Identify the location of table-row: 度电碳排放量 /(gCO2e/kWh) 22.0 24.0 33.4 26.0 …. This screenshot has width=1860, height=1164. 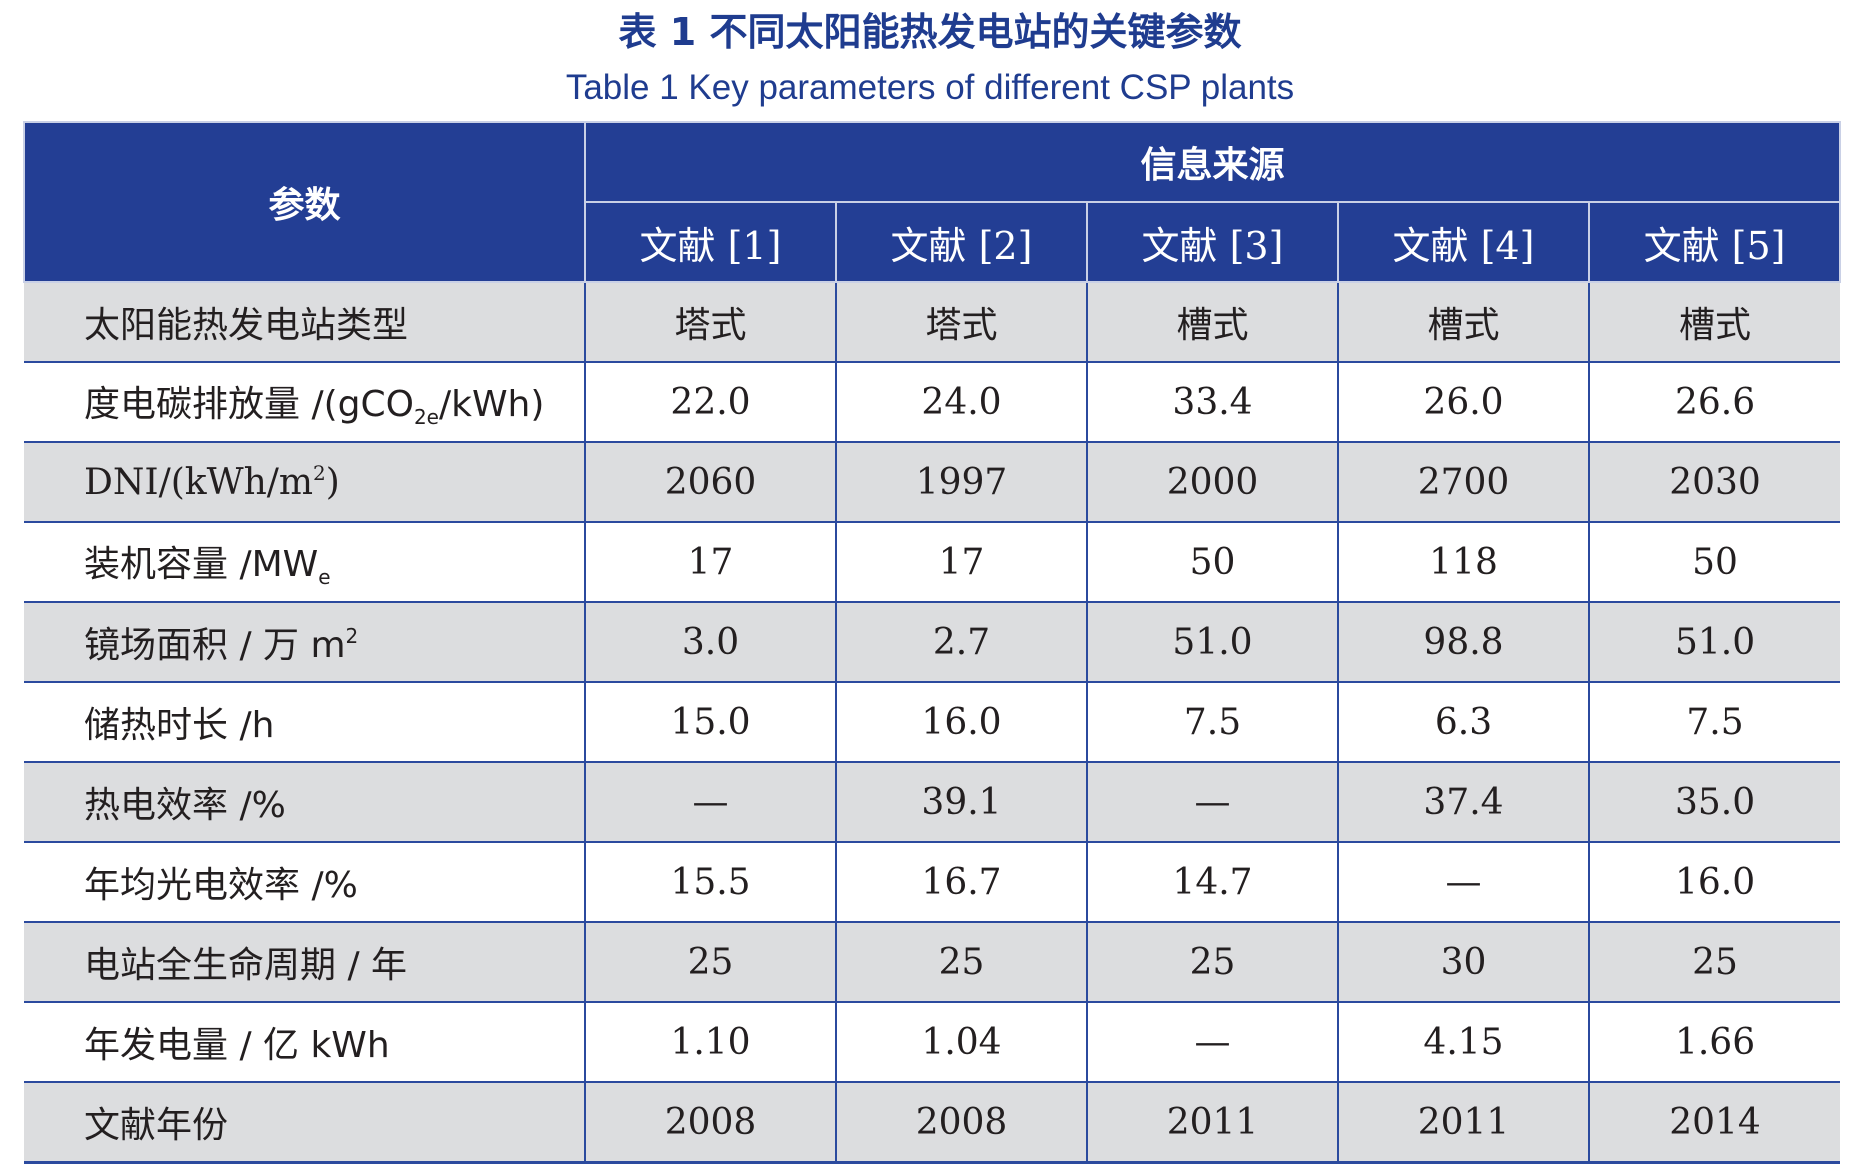
(932, 402).